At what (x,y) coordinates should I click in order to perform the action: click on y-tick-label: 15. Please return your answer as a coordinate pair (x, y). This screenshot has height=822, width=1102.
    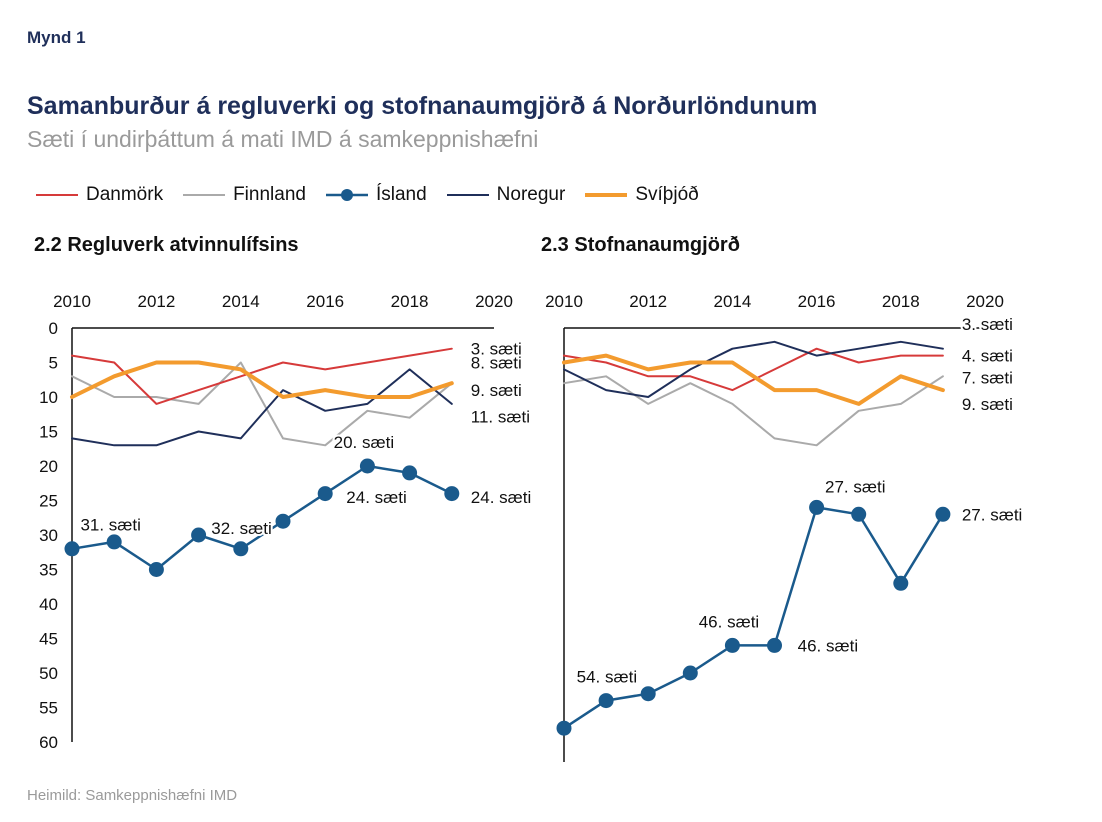
    Looking at the image, I should click on (48, 432).